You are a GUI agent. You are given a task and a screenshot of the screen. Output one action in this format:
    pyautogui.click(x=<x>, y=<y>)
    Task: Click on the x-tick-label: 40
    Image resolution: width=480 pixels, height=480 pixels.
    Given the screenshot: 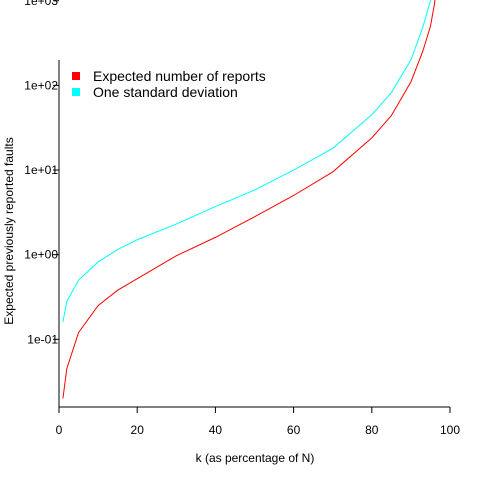 What is the action you would take?
    pyautogui.click(x=216, y=430)
    